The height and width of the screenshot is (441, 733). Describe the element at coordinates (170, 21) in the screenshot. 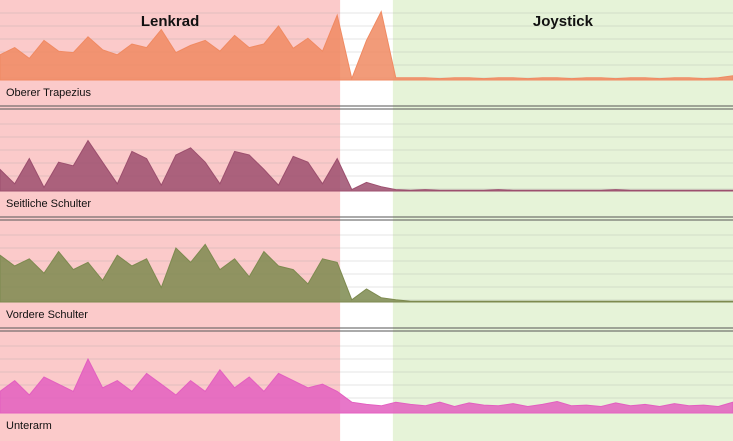

I see `section-label: Lenkrad` at that location.